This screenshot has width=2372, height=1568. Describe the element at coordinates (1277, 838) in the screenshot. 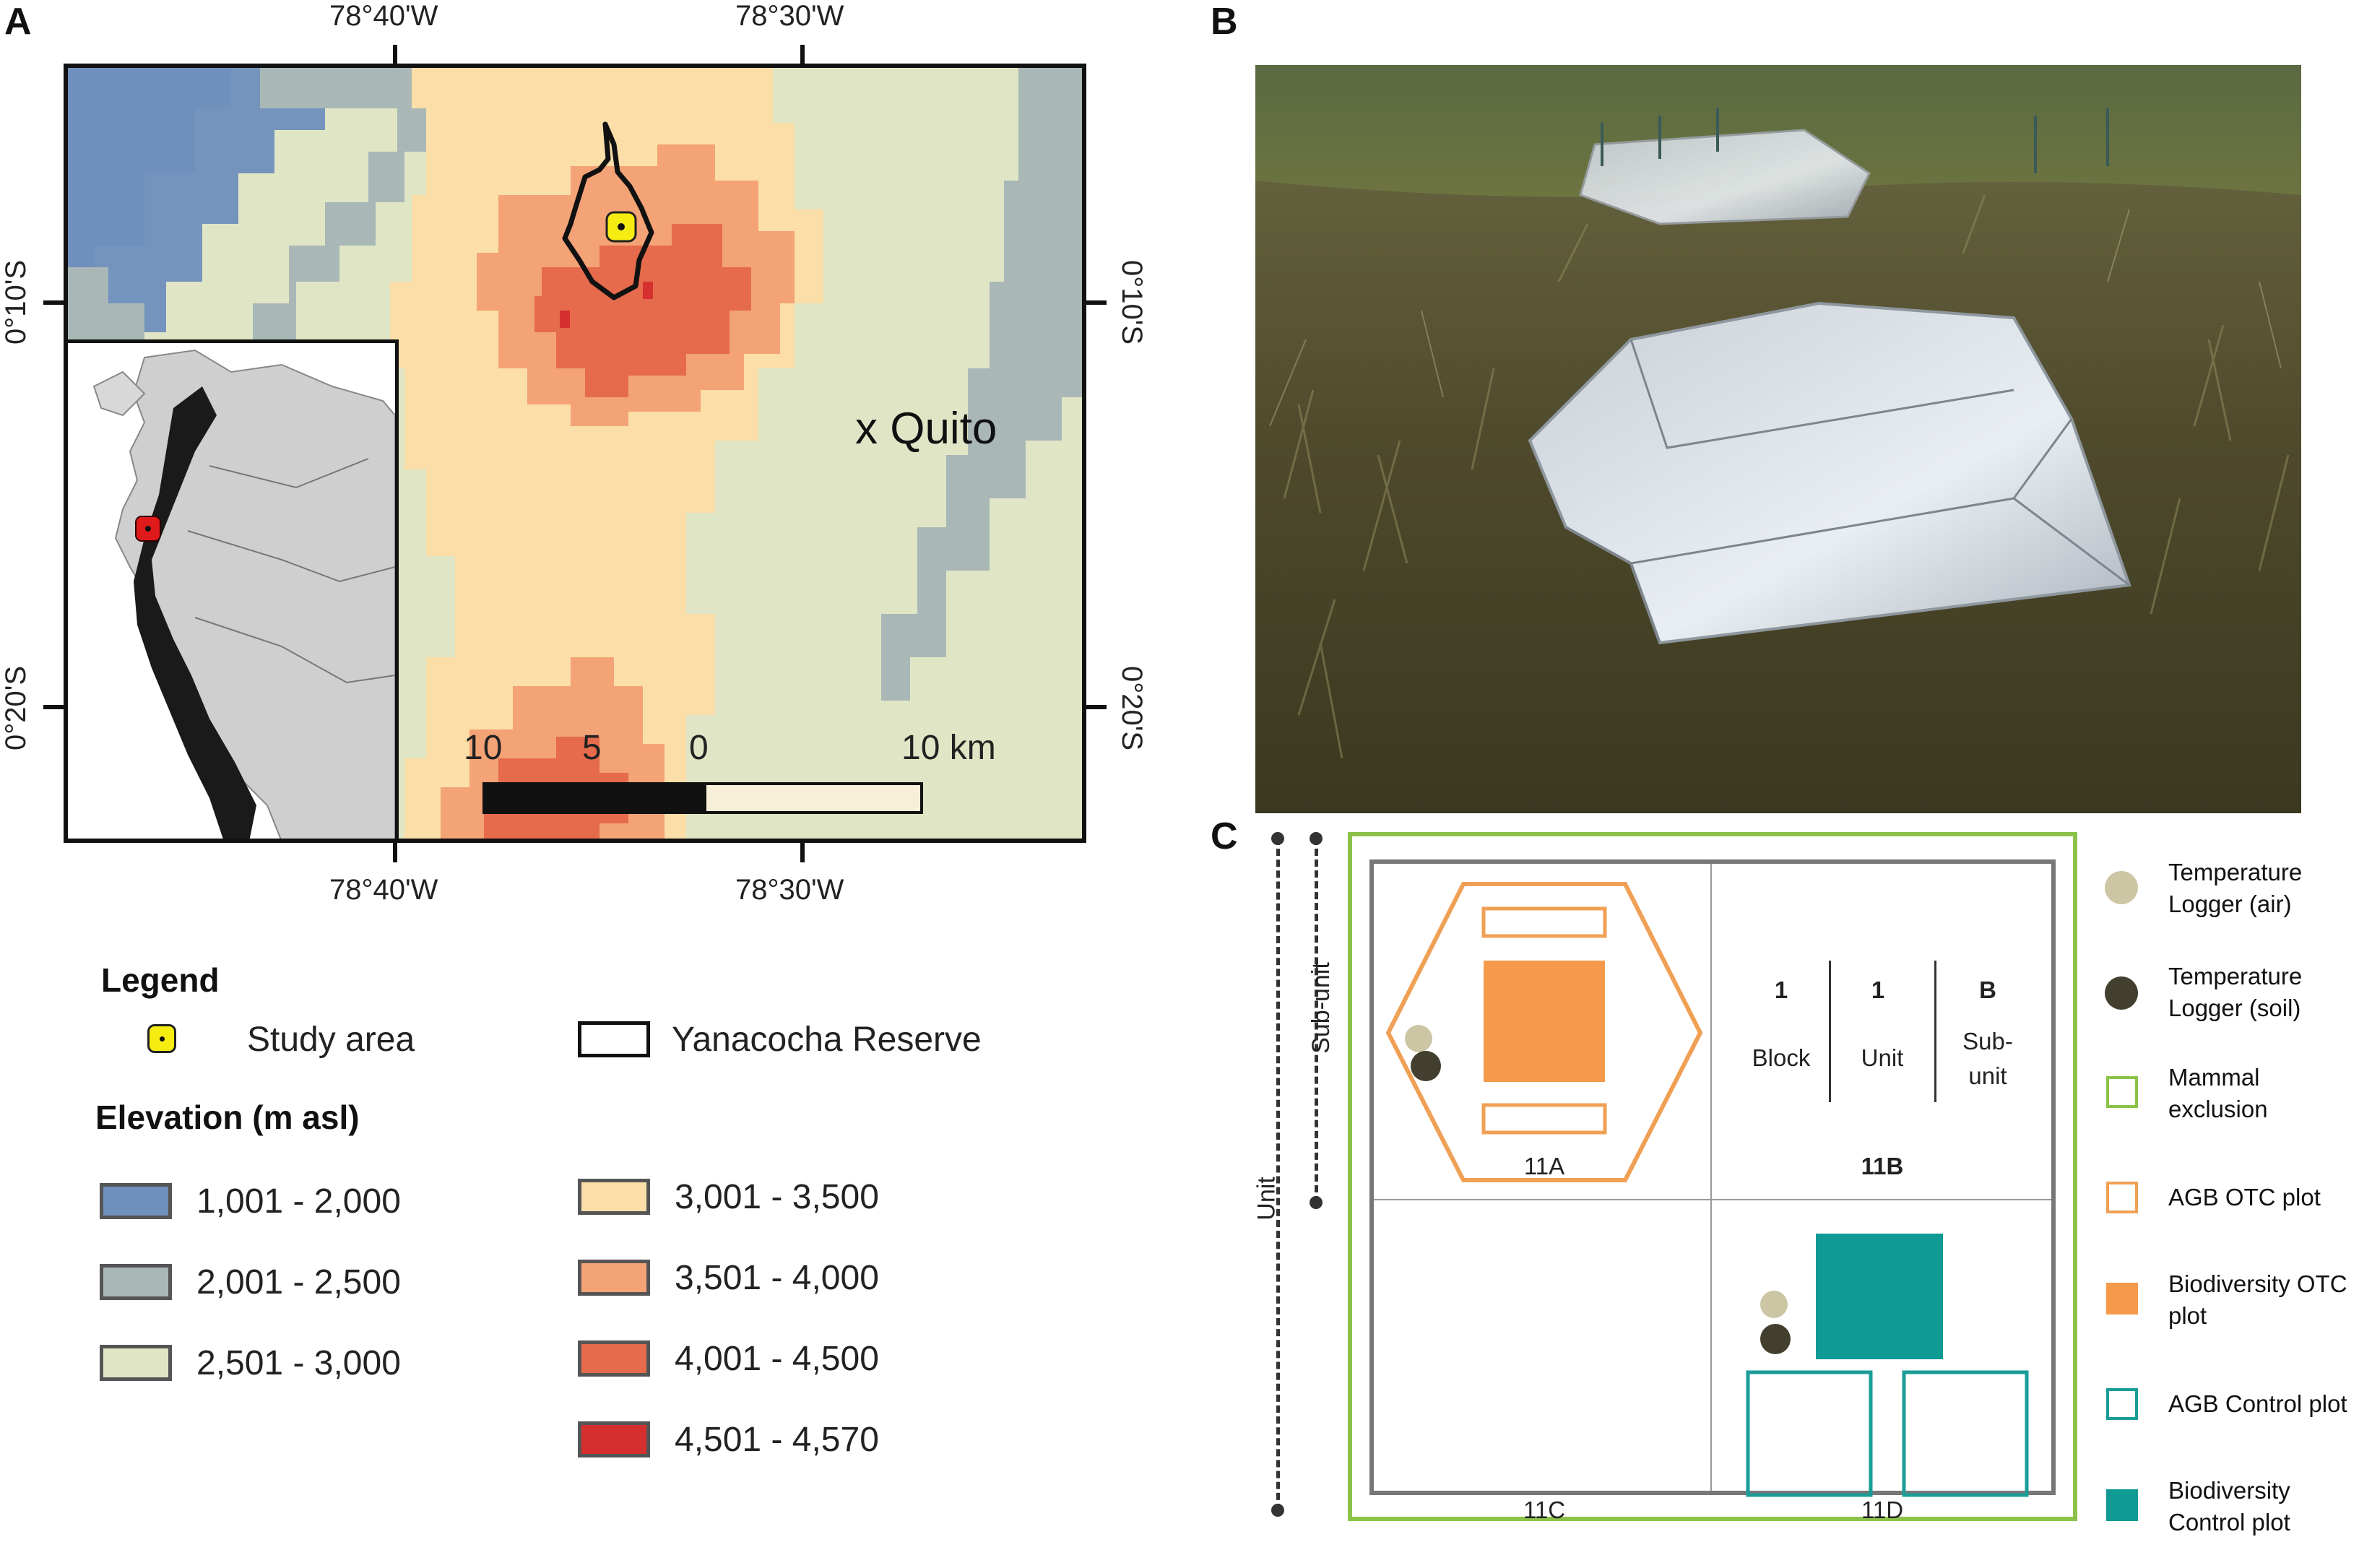

I see `unit-line-top-dot` at that location.